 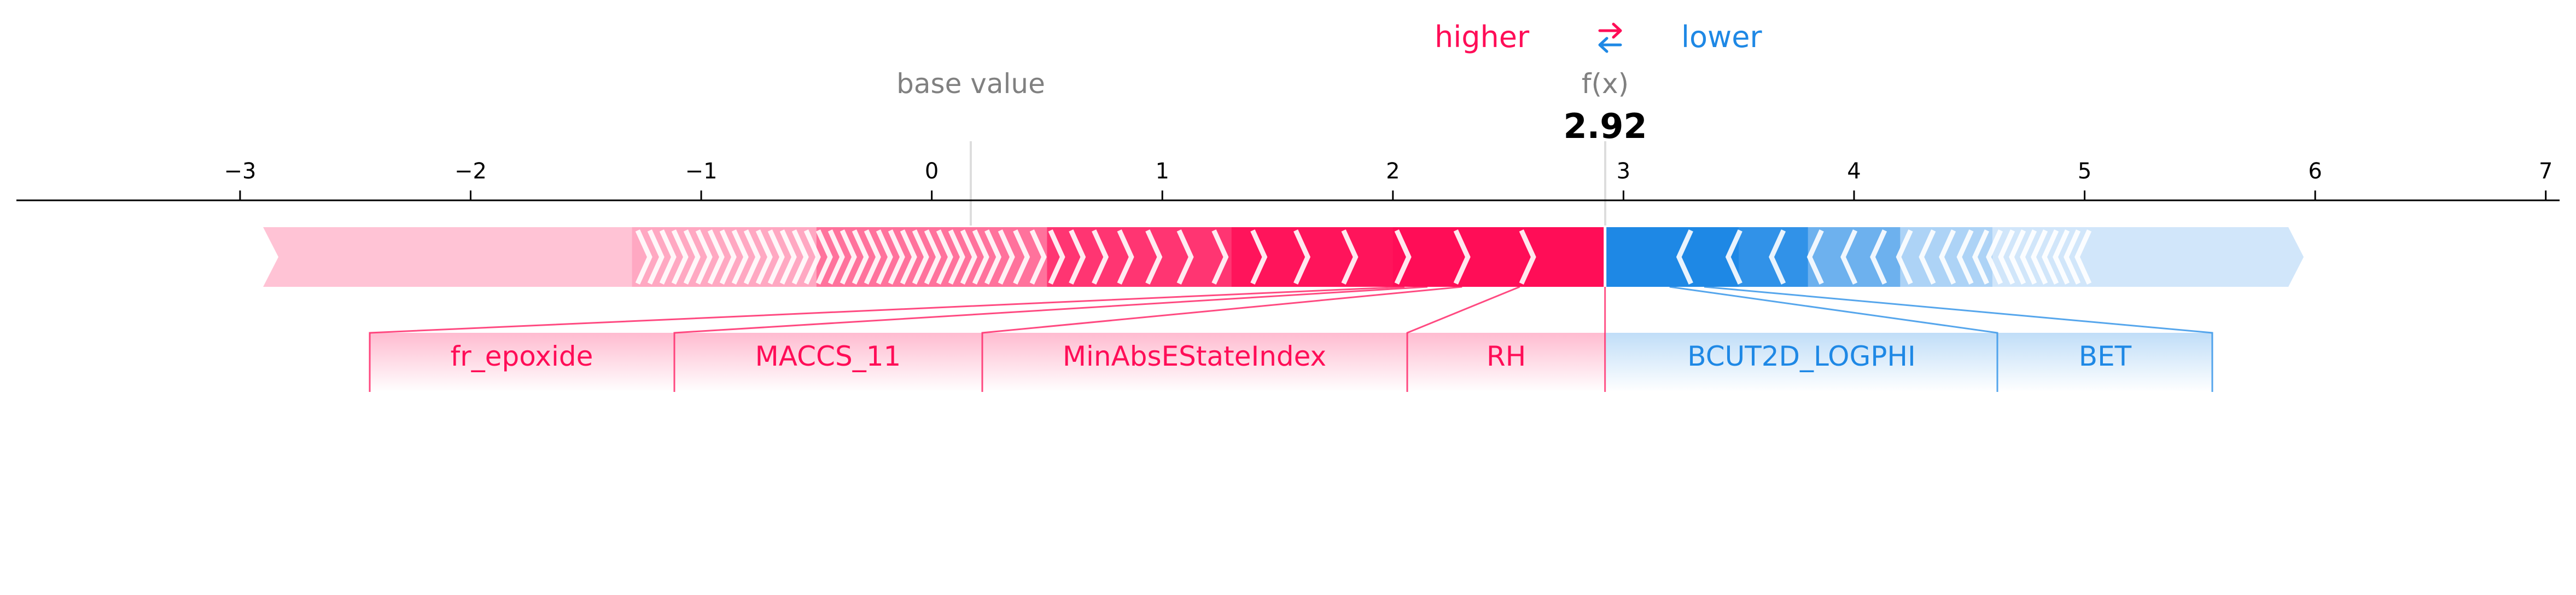 What do you see at coordinates (2545, 171) in the screenshot?
I see `x-tick-label: 7` at bounding box center [2545, 171].